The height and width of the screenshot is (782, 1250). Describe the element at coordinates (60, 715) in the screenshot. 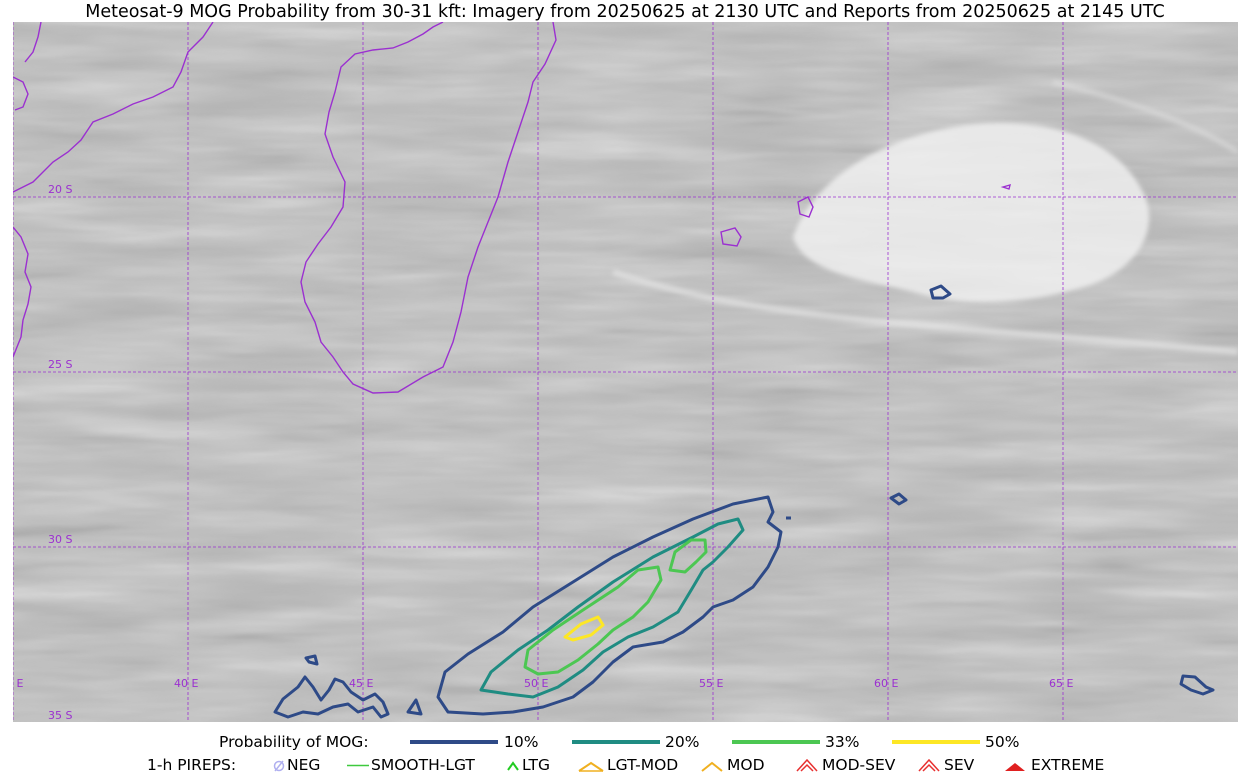

I see `lat-label-35s: 35 S` at that location.